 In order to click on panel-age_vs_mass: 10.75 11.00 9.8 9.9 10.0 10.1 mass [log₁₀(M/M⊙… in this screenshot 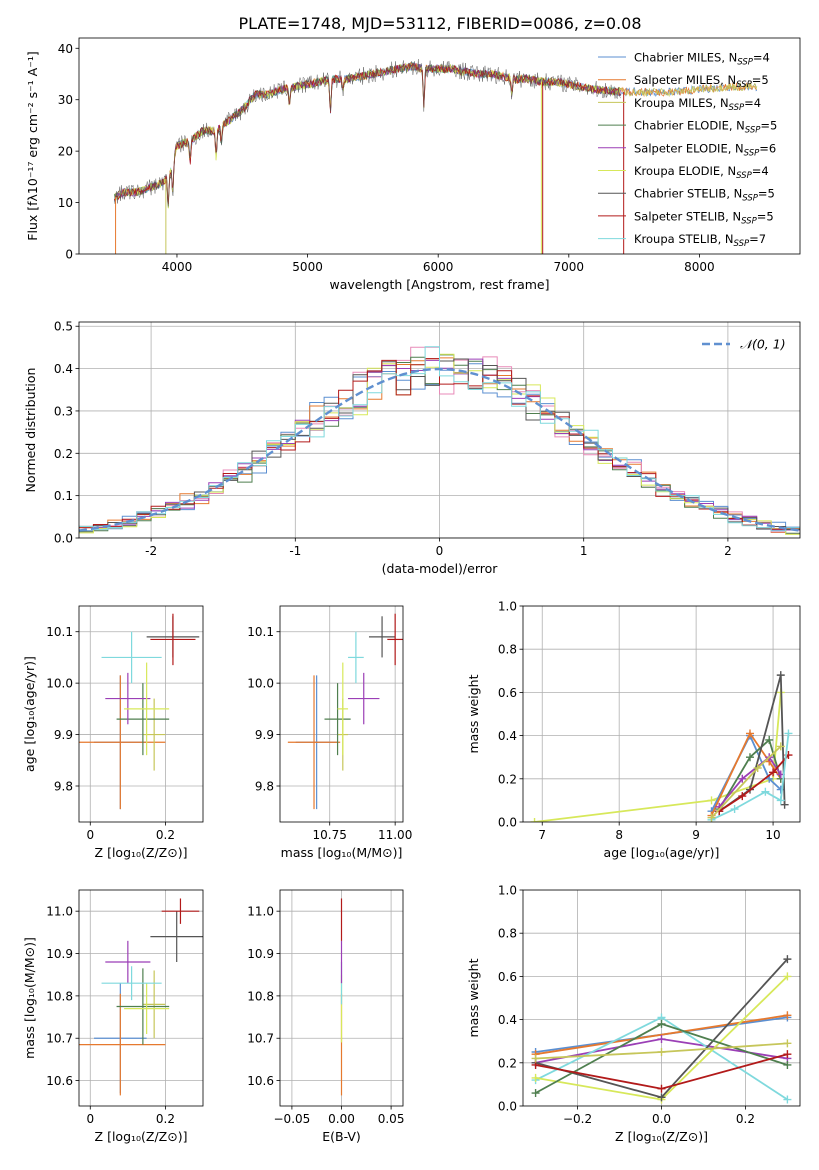, I will do `click(329, 732)`.